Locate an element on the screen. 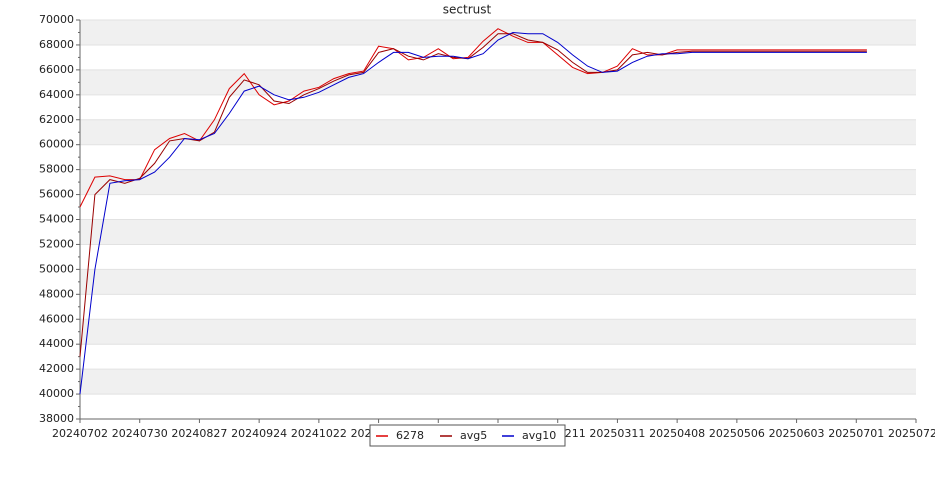  x-tick-label: 20241022 is located at coordinates (319, 433).